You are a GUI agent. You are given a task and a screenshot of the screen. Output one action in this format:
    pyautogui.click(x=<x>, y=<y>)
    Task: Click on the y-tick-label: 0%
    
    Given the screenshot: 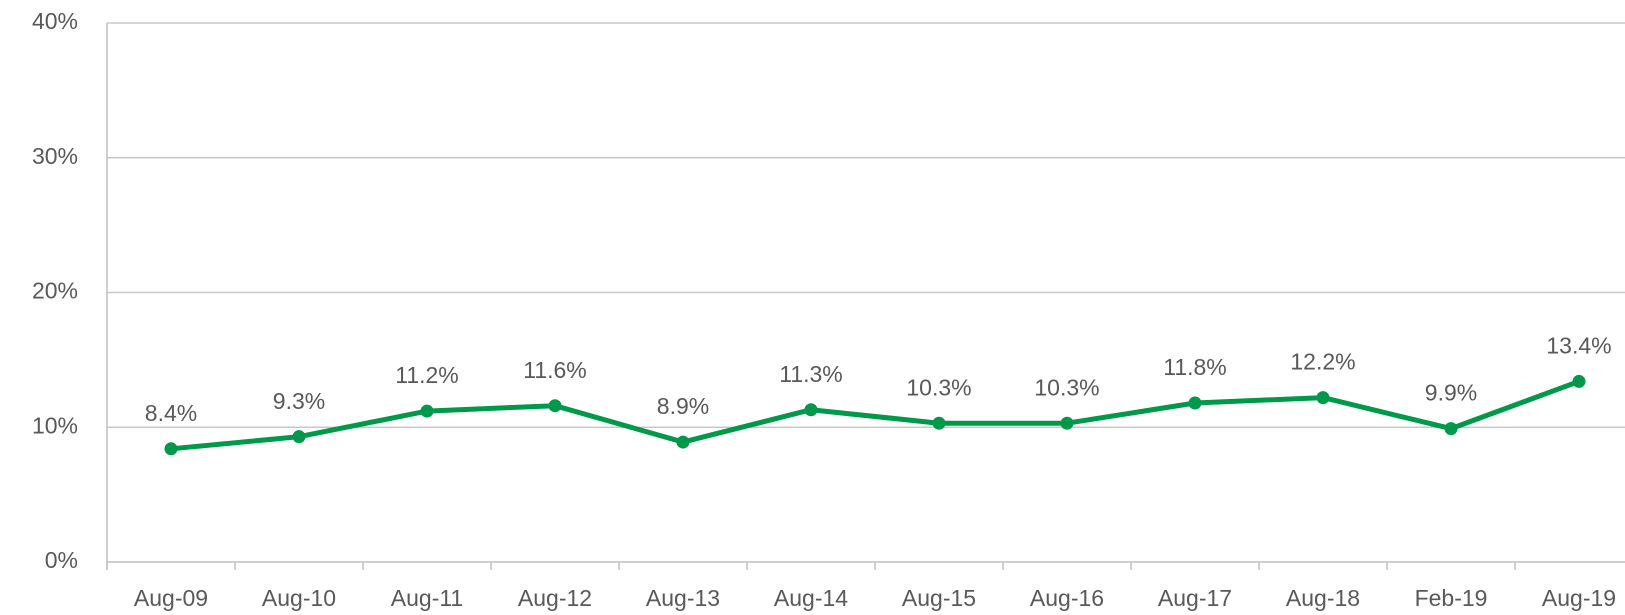 What is the action you would take?
    pyautogui.click(x=61, y=560)
    